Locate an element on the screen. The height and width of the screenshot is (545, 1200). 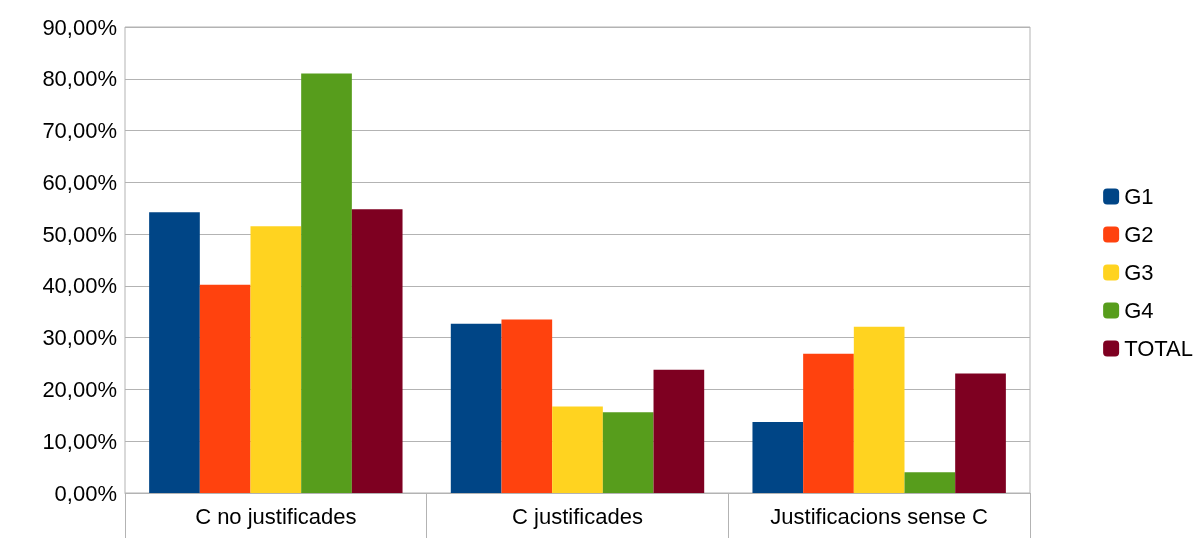
y-tick-label: 90,00% is located at coordinates (79, 27).